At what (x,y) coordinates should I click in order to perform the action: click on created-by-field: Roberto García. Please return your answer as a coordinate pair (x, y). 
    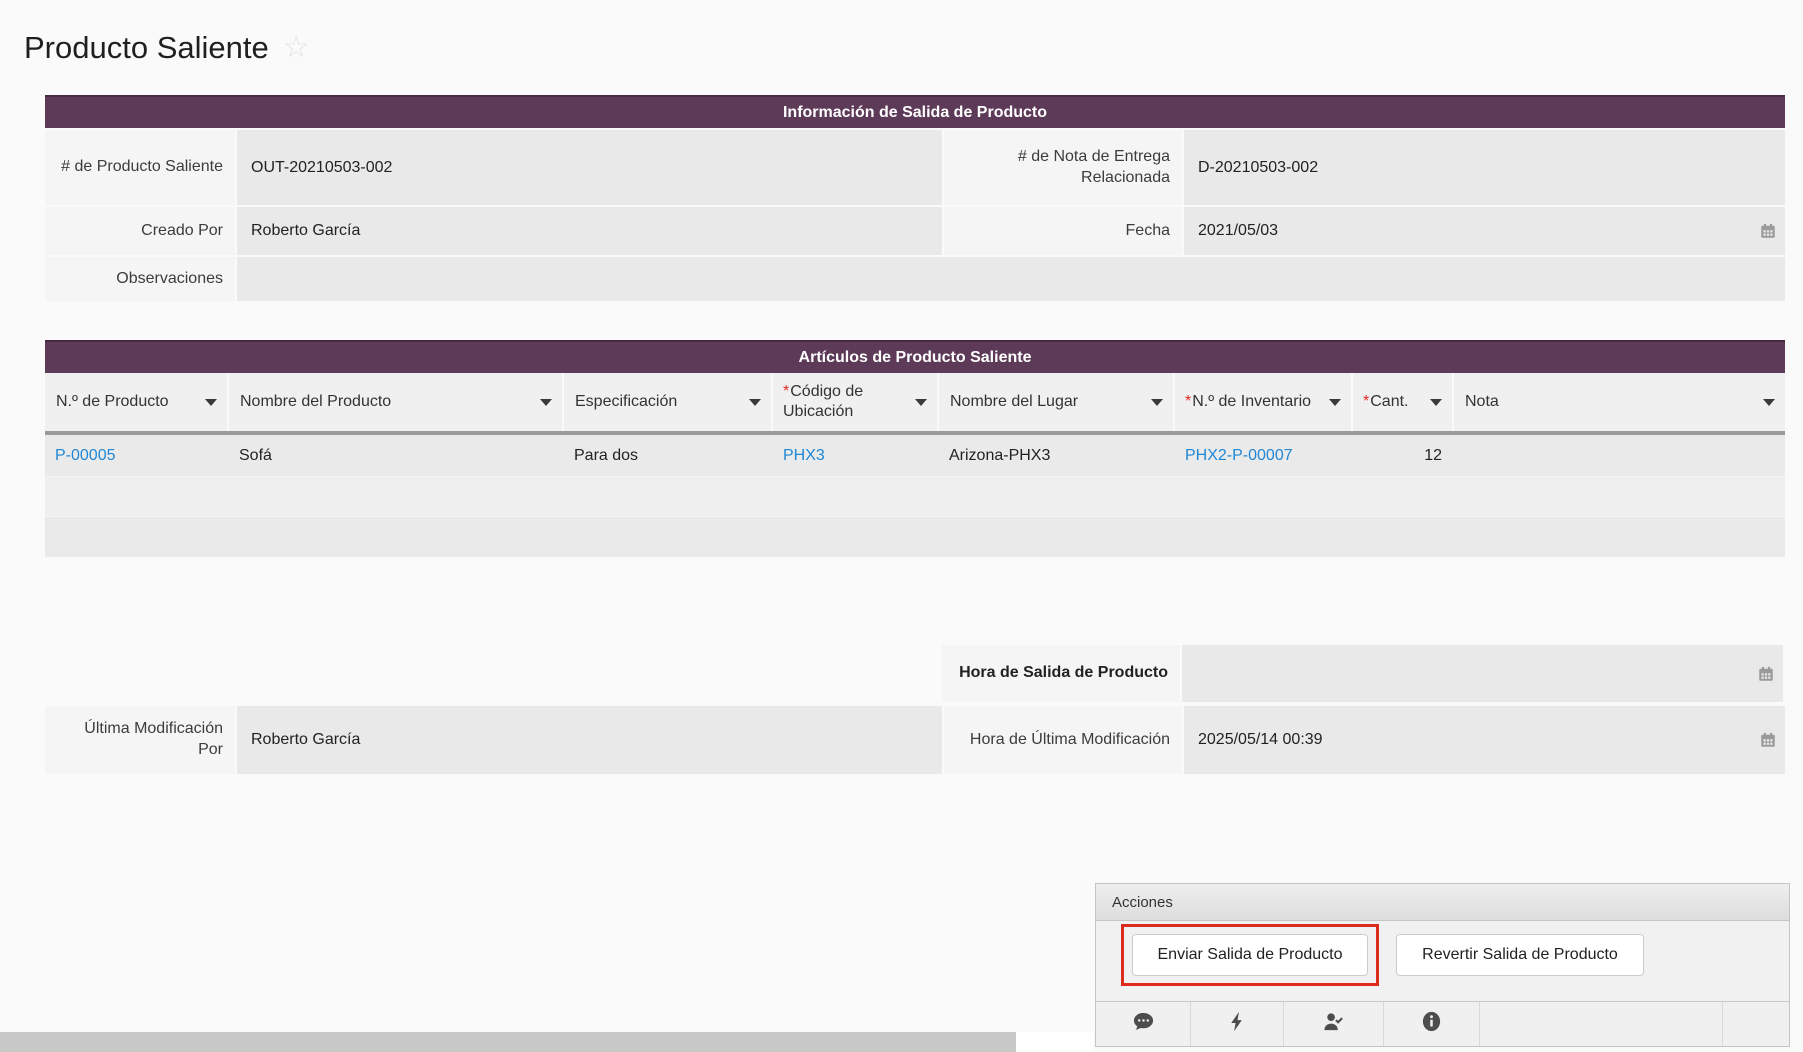
    Looking at the image, I should click on (589, 231).